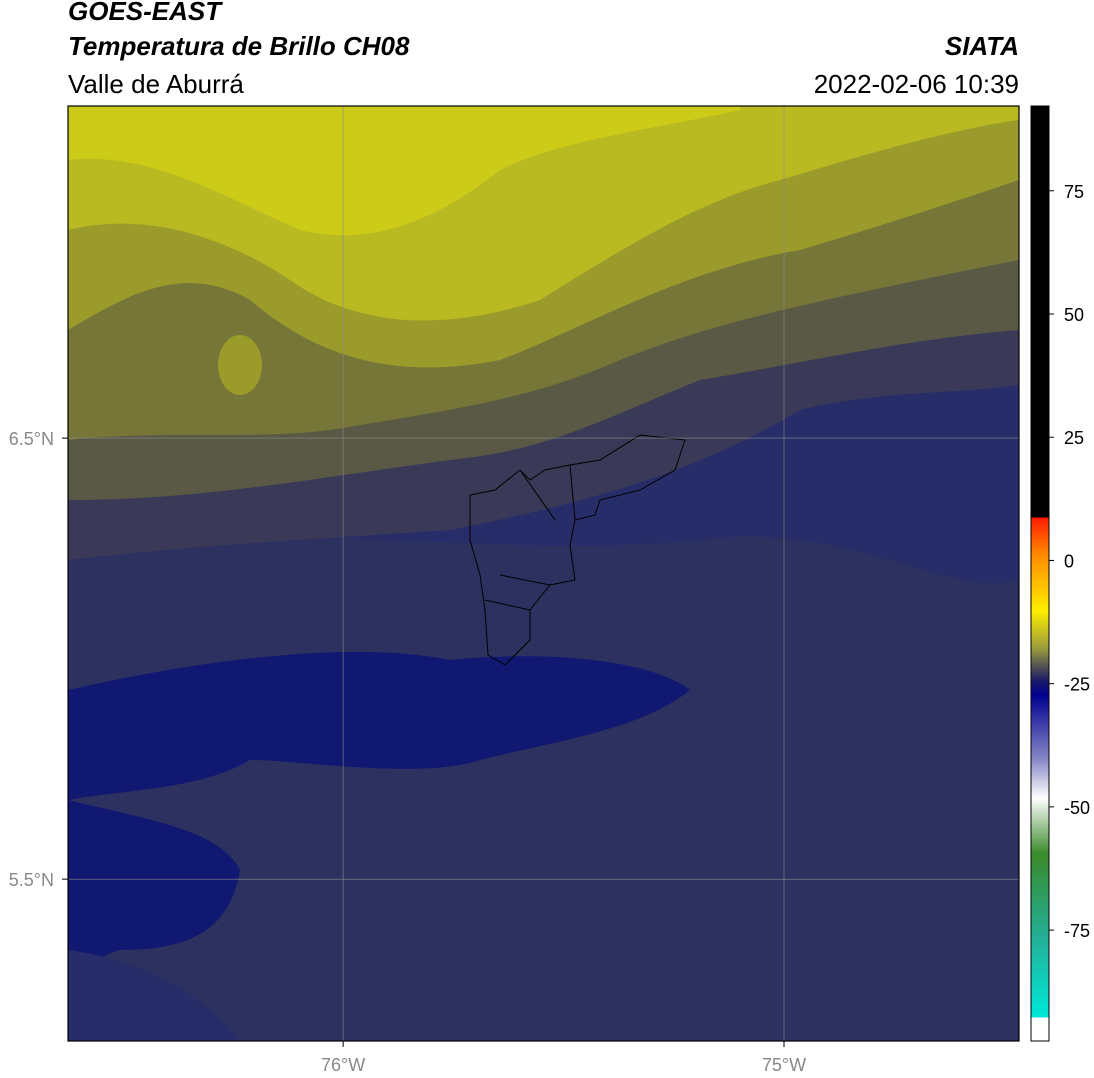 This screenshot has width=1094, height=1078. I want to click on lat-label: 5.5°N, so click(31, 880).